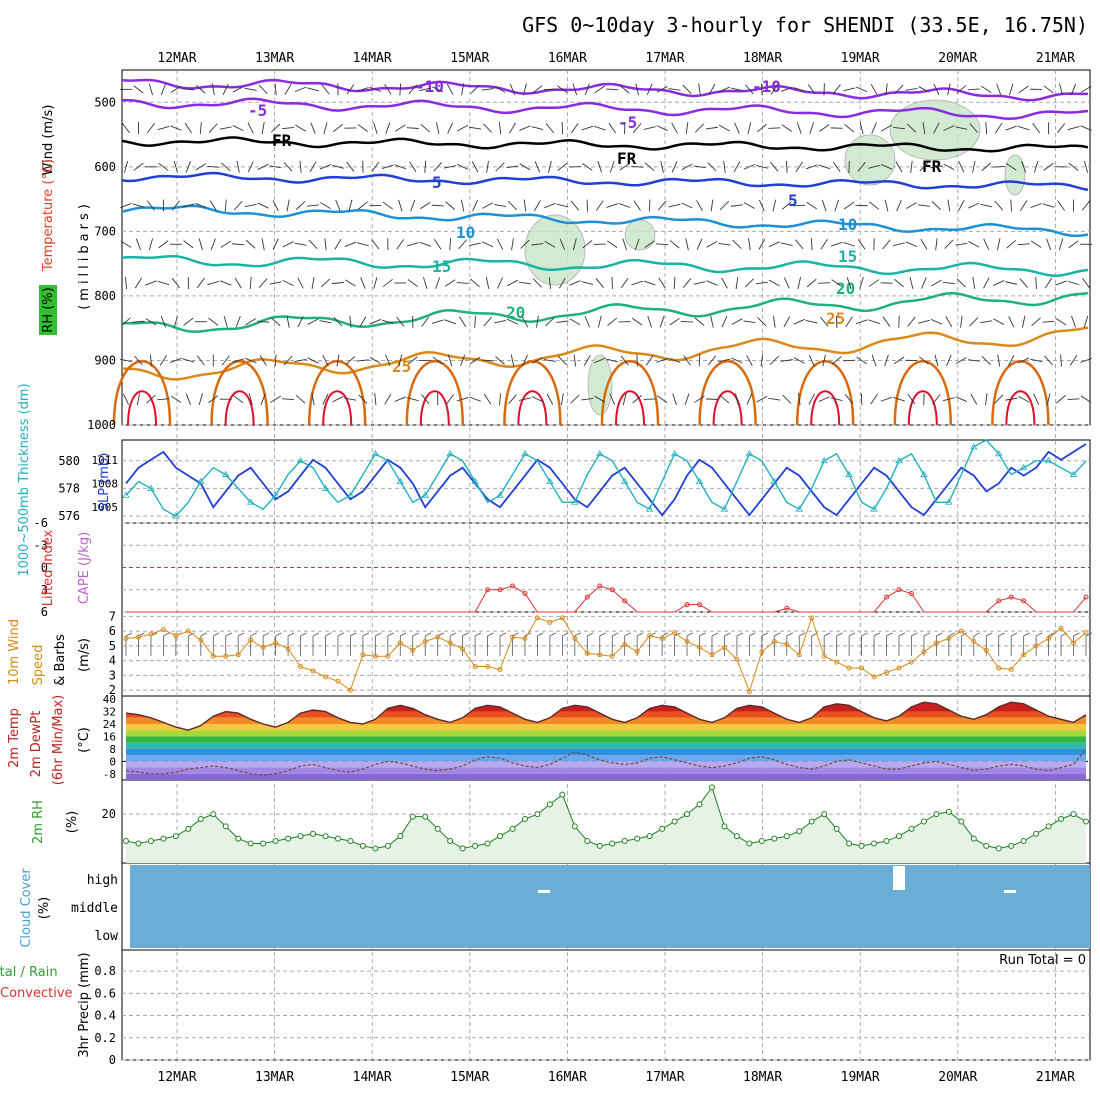 The image size is (1100, 1104). Describe the element at coordinates (102, 880) in the screenshot. I see `cloud-level-high: high` at that location.